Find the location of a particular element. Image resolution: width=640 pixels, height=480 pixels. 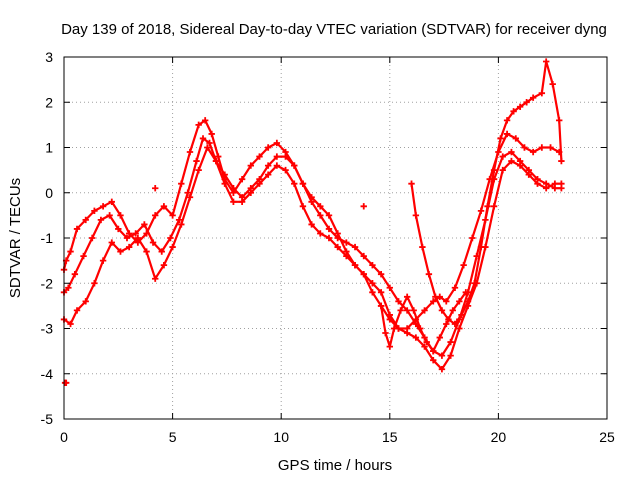

x-tick-label: 20 is located at coordinates (499, 437).